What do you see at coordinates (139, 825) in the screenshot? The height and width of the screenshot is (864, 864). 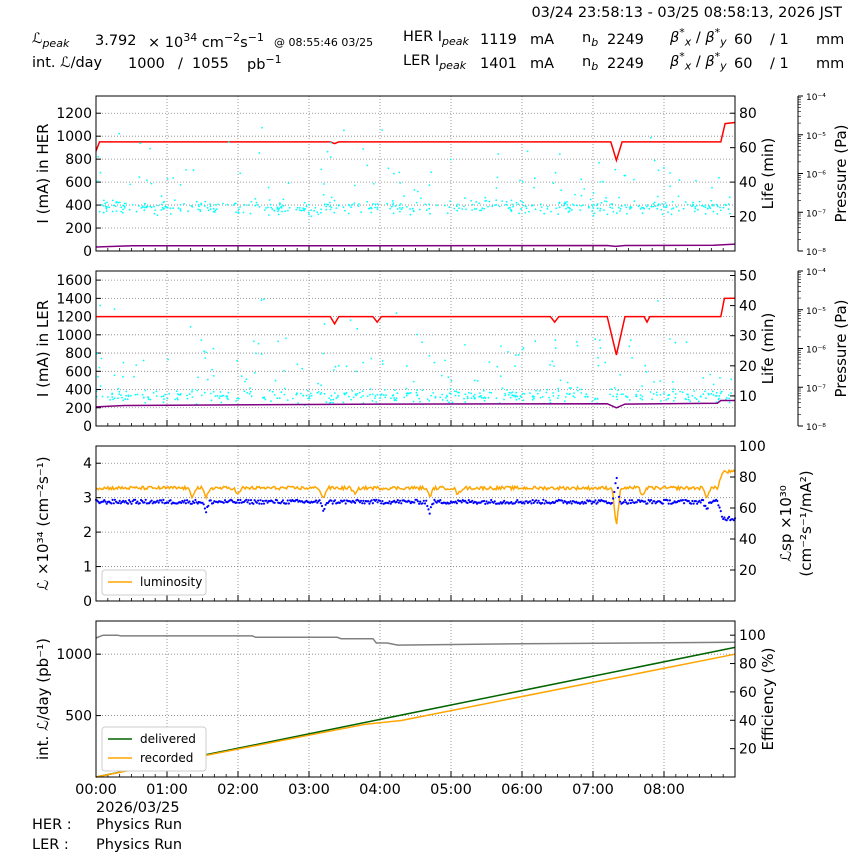 I see `footer-her-status: Physics Run` at bounding box center [139, 825].